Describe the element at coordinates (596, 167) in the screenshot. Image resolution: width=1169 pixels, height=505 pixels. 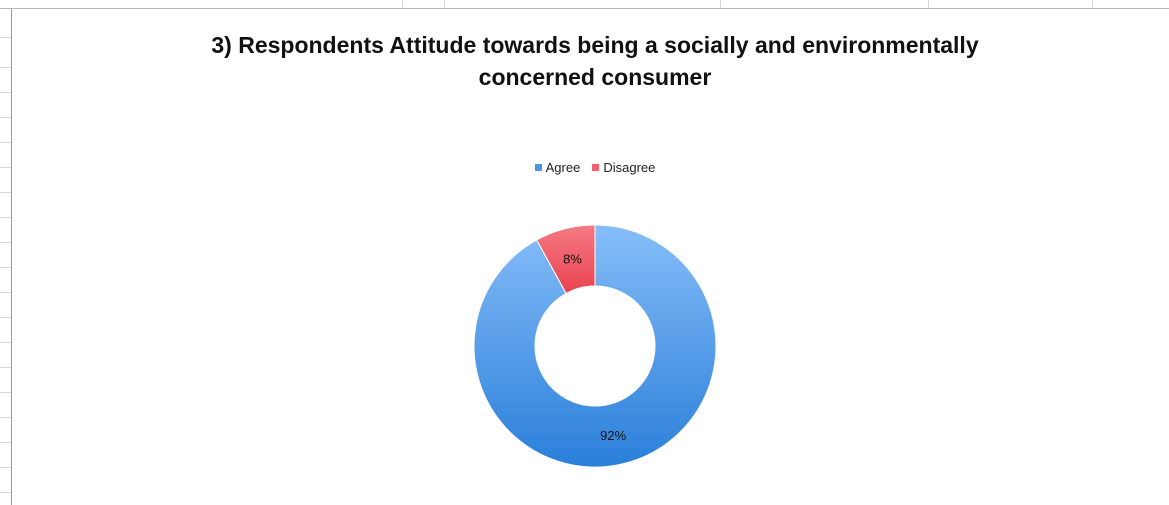
I see `legend-swatch-disagree` at that location.